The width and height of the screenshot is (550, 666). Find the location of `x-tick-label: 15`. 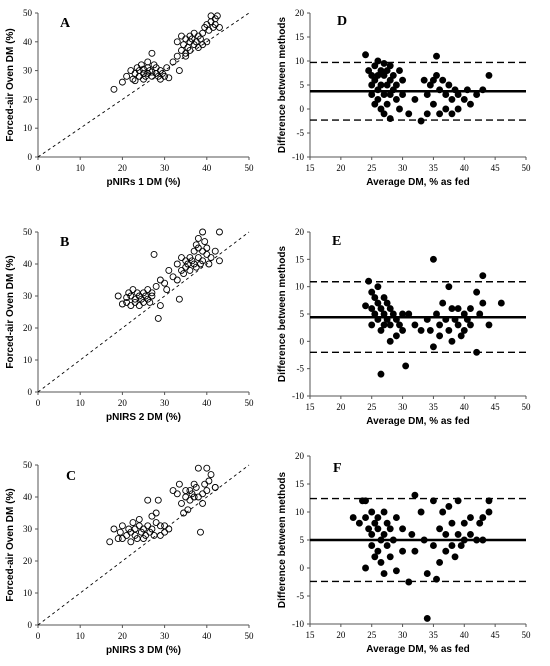

x-tick-label: 15 is located at coordinates (311, 635).